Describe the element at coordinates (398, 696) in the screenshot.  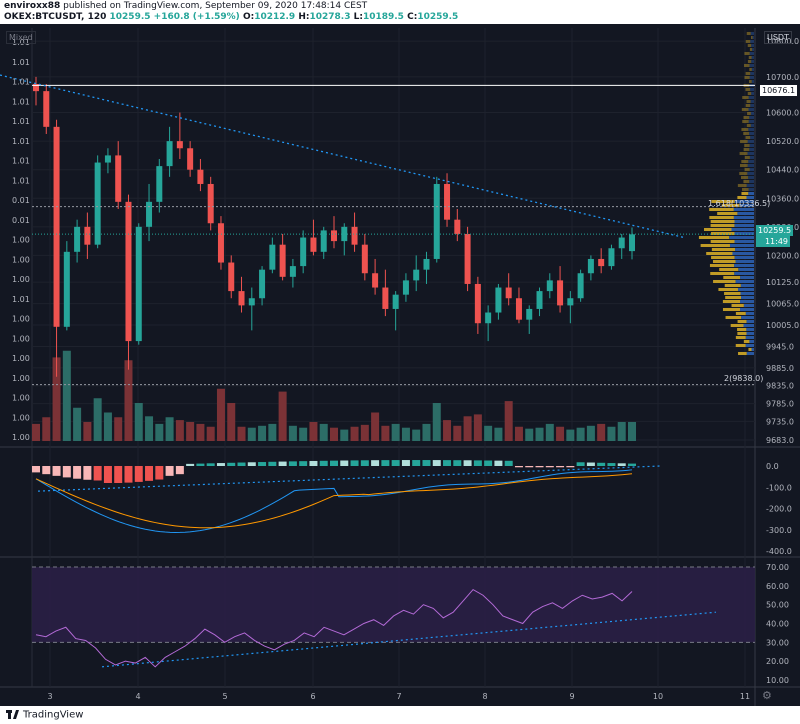
I see `x-axis-label: 7` at that location.